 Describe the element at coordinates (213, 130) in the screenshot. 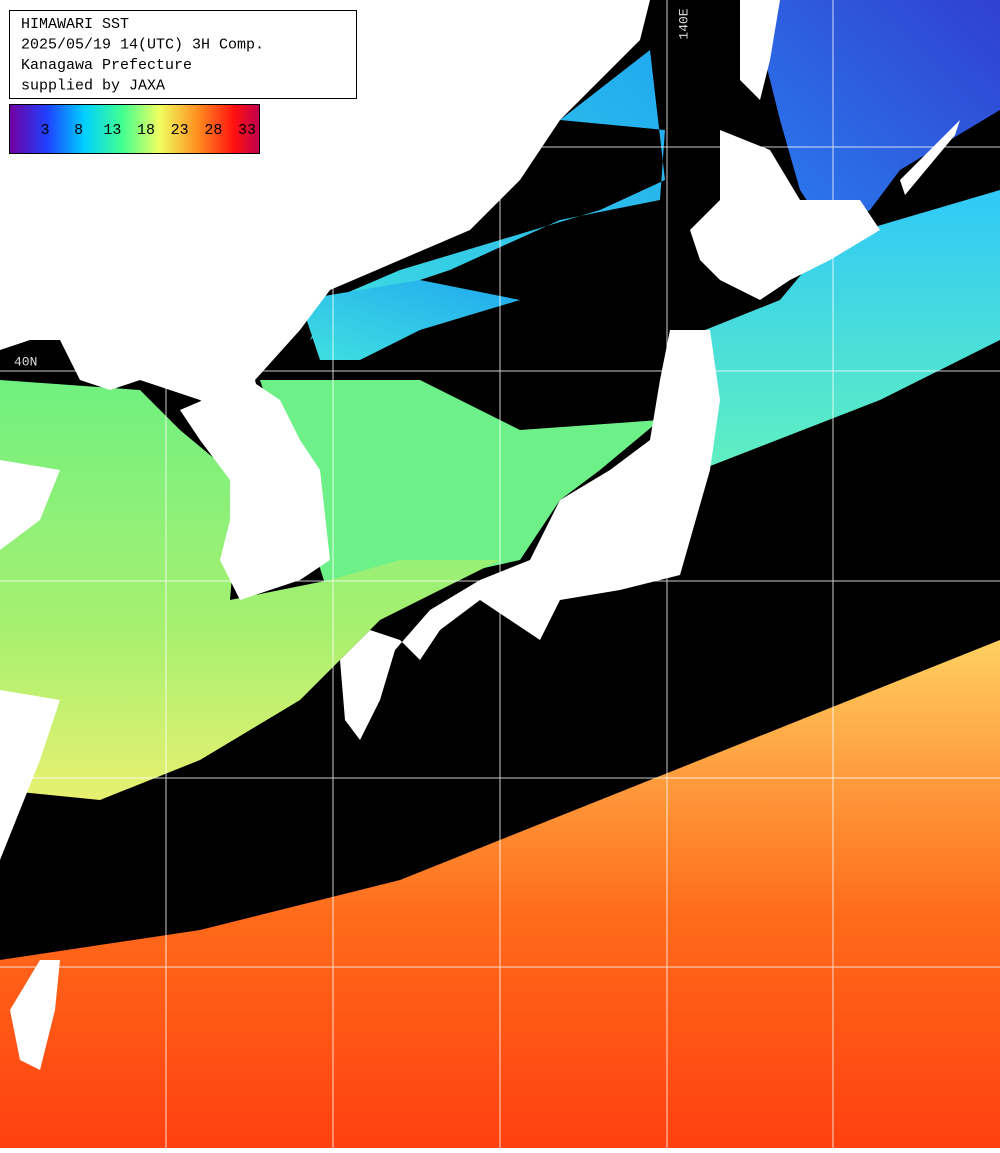

I see `color-bar-label: 28` at that location.